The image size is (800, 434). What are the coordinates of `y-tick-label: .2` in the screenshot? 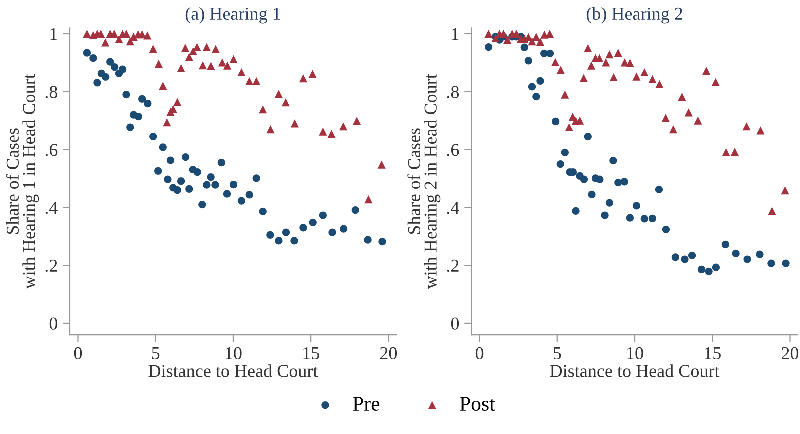 It's located at (52, 266).